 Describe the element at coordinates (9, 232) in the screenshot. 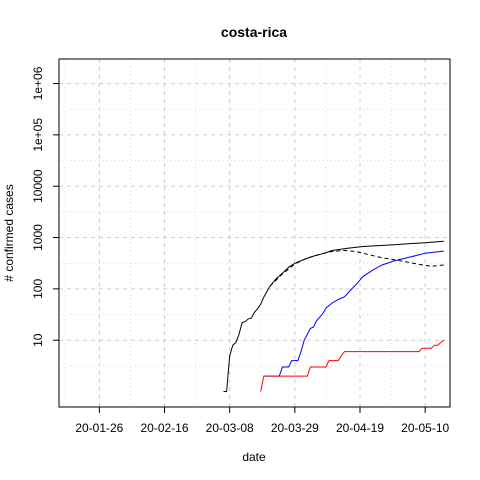

I see `y-axis-label: # confirmed cases` at that location.